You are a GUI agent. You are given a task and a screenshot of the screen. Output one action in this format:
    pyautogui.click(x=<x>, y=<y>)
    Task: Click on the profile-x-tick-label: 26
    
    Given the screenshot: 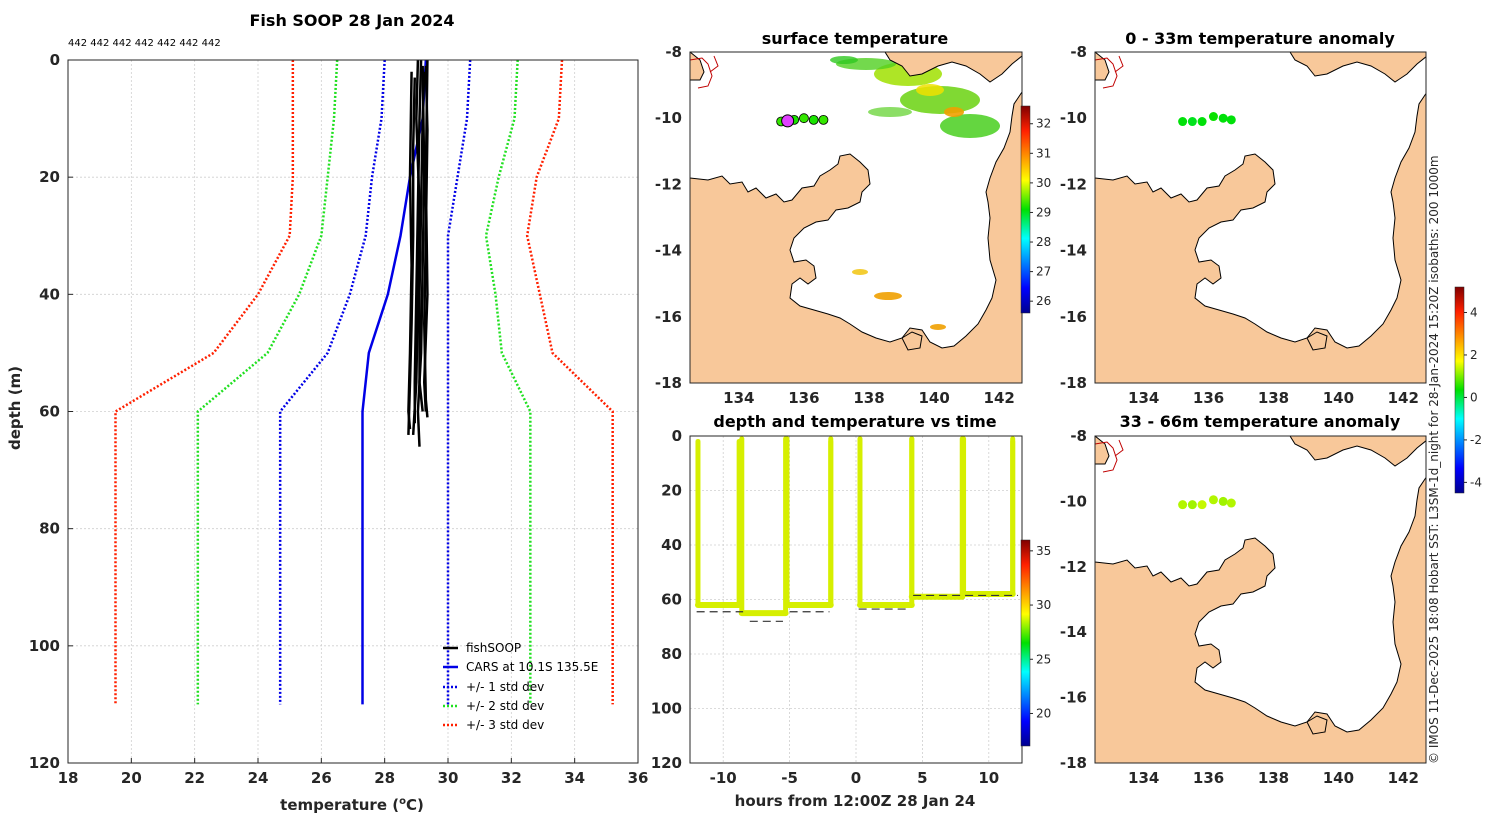 What is the action you would take?
    pyautogui.click(x=321, y=778)
    